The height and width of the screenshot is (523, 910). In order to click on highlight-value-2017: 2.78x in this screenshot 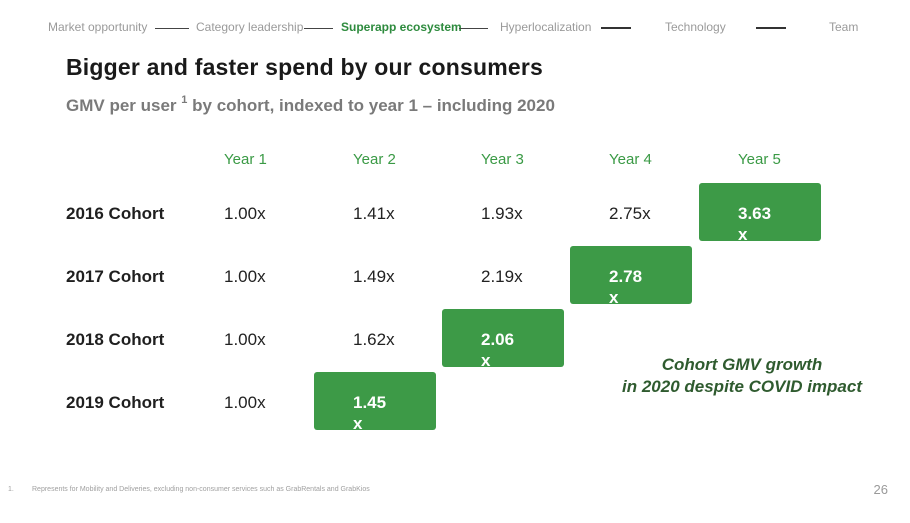, I will do `click(626, 287)`.